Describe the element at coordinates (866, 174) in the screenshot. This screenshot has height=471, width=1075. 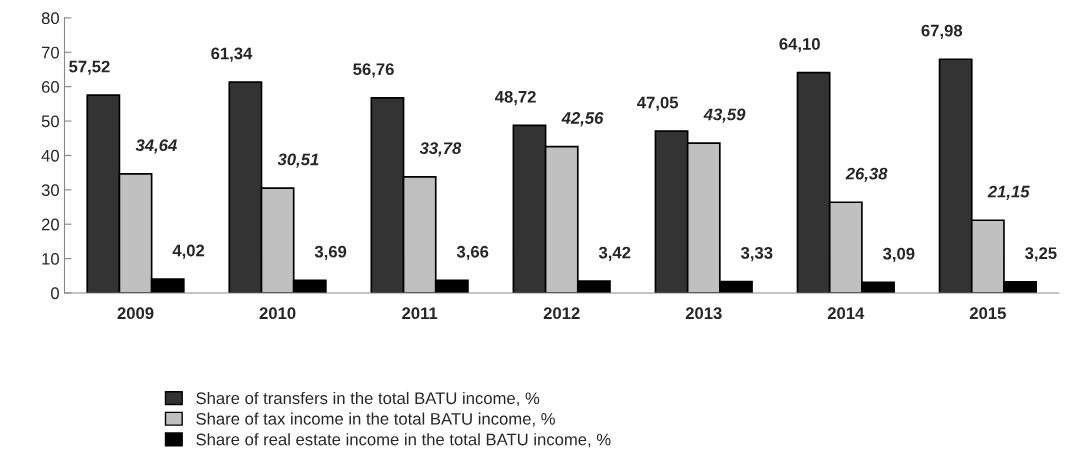
I see `data-label: 26,38` at that location.